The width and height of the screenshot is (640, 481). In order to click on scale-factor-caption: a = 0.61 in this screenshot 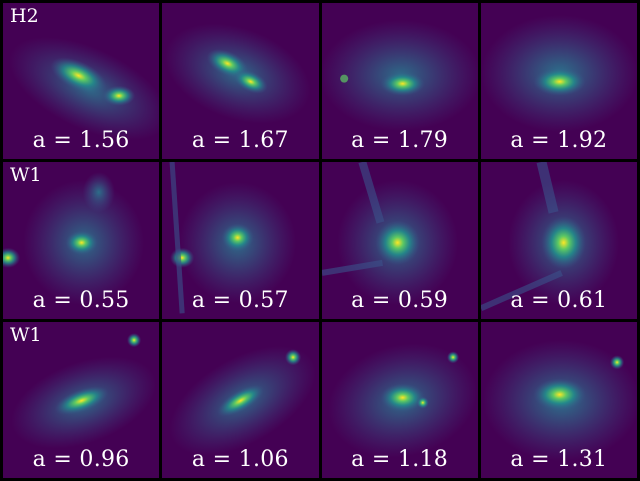, I will do `click(559, 300)`.